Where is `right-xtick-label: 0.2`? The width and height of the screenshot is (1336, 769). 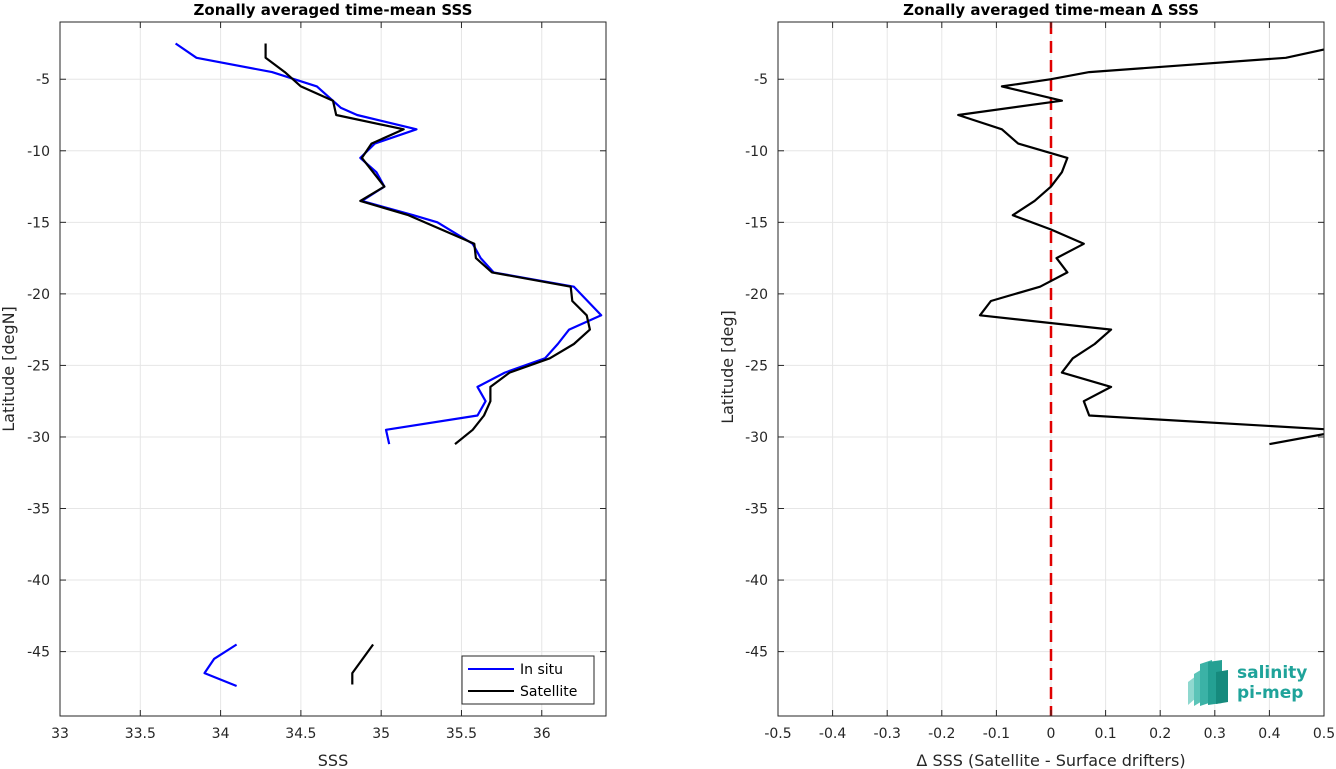 right-xtick-label: 0.2 is located at coordinates (1160, 734).